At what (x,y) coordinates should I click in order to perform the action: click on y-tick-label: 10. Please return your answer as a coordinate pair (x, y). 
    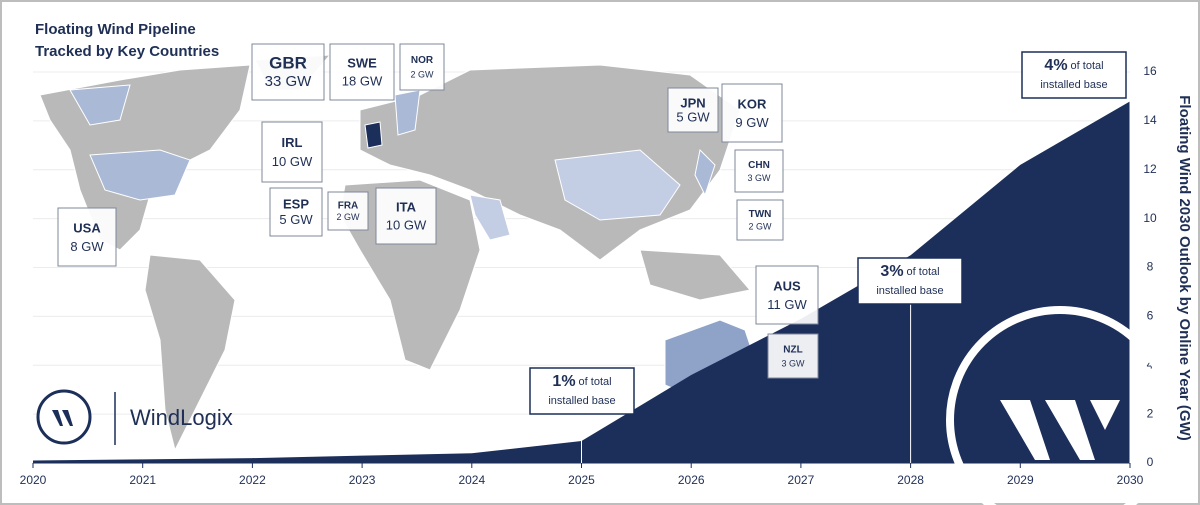
    Looking at the image, I should click on (1150, 218).